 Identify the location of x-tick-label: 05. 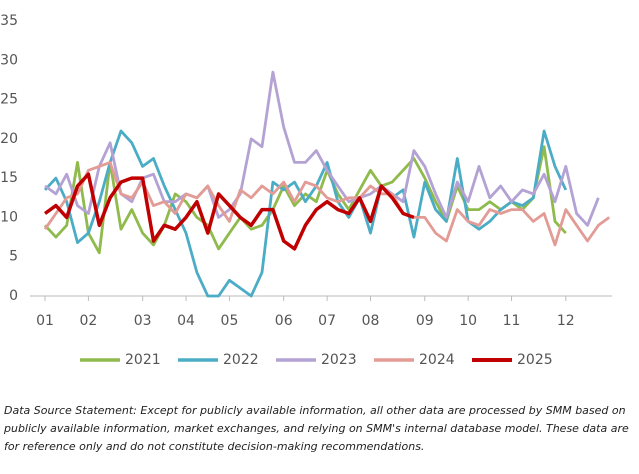
(230, 321).